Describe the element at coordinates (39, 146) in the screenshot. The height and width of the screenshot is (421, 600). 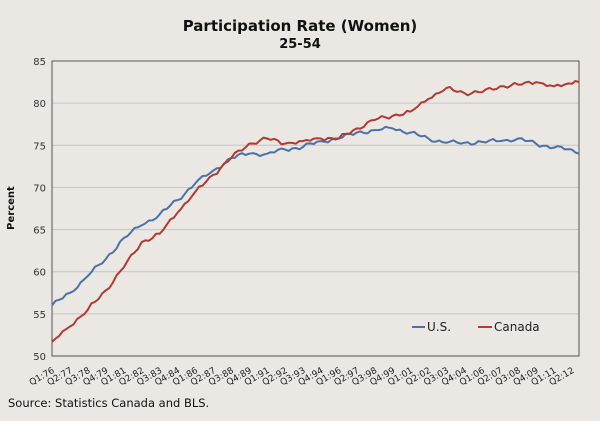
I see `y-tick-label: 75` at that location.